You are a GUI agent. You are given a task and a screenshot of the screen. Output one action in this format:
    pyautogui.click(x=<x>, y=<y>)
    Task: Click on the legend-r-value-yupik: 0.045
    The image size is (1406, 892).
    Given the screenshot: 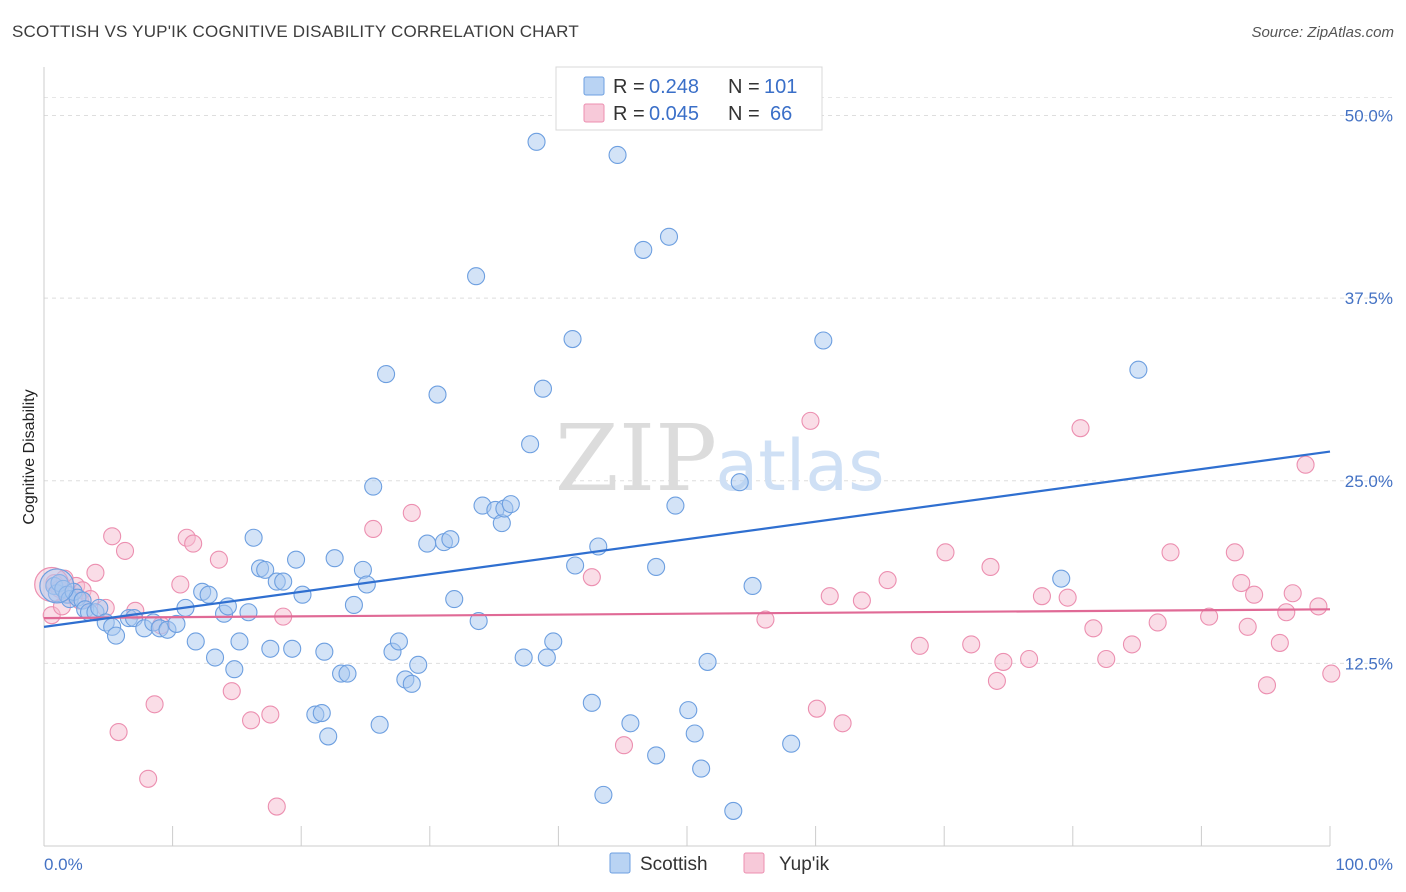 What is the action you would take?
    pyautogui.click(x=674, y=114)
    